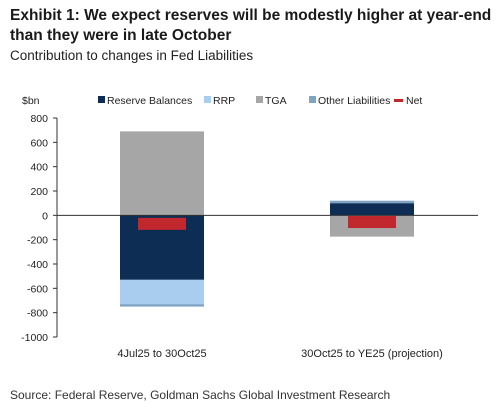 The height and width of the screenshot is (412, 500). What do you see at coordinates (354, 101) in the screenshot?
I see `legend-label: Other Liabilities` at bounding box center [354, 101].